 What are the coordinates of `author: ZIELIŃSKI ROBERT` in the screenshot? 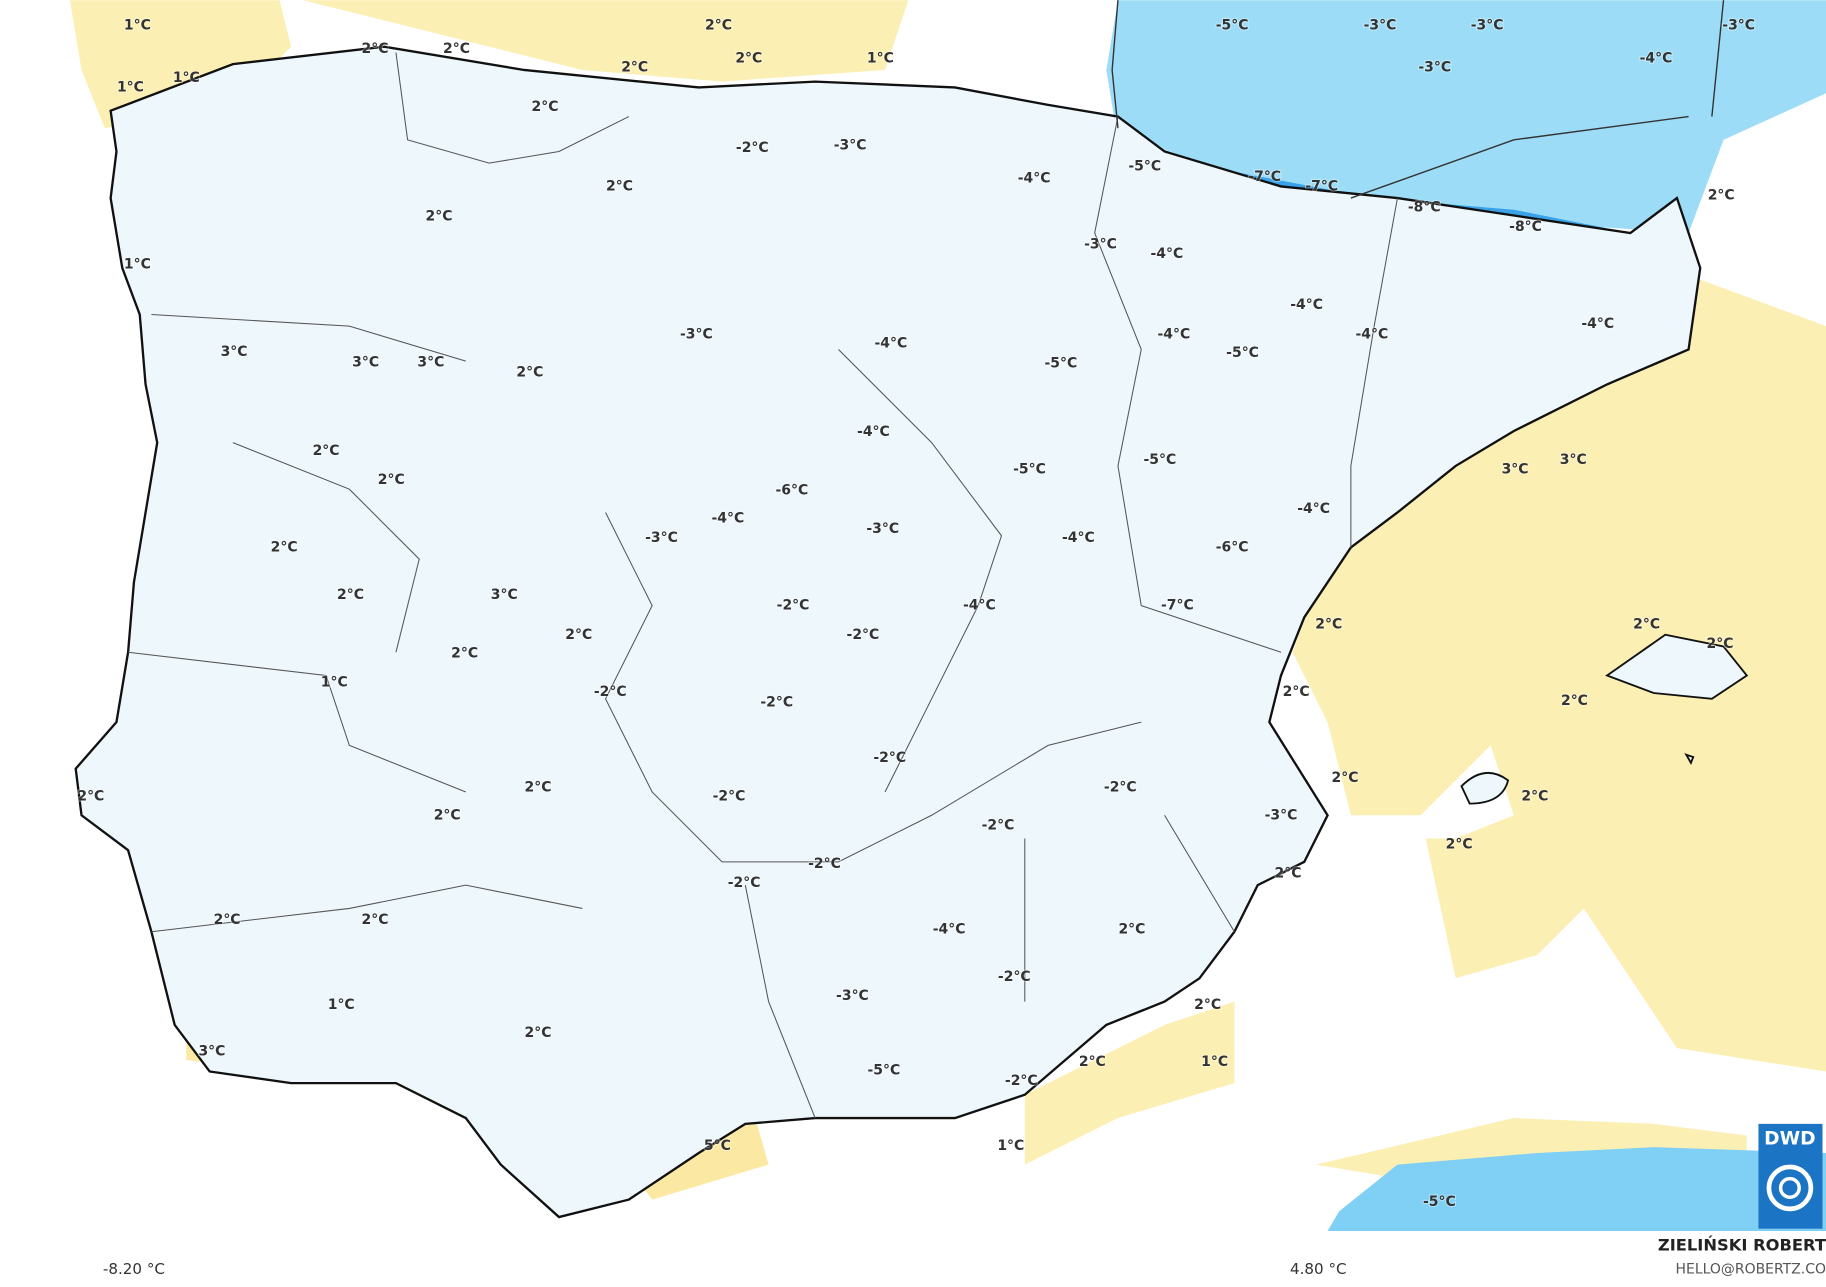 It's located at (1742, 1245).